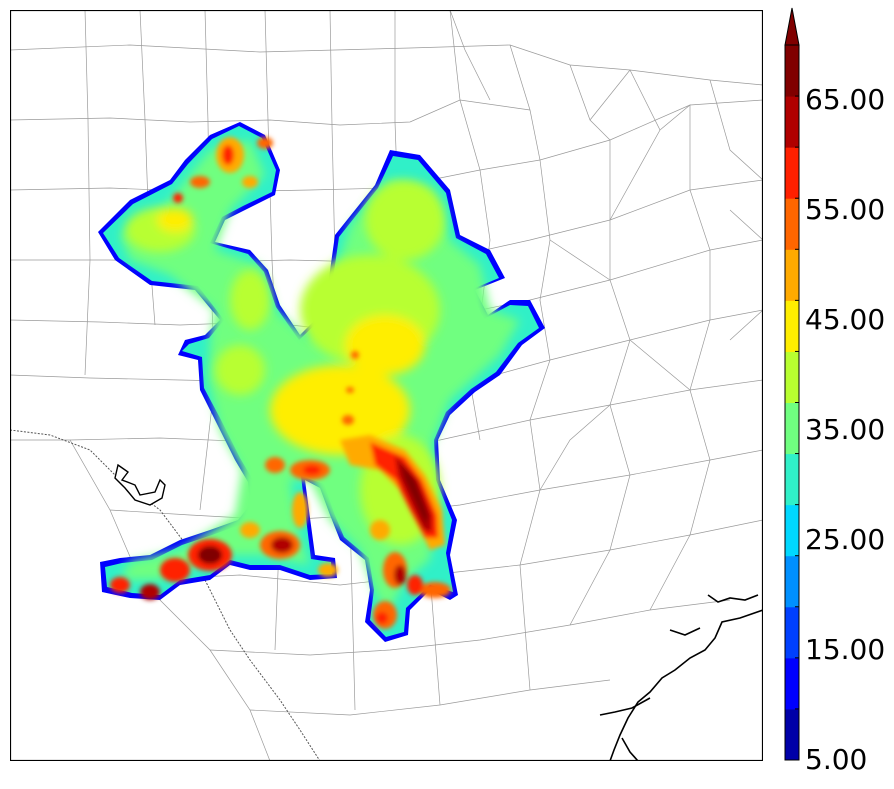 This screenshot has width=894, height=789. What do you see at coordinates (845, 649) in the screenshot?
I see `tick-label-15: 15.00` at bounding box center [845, 649].